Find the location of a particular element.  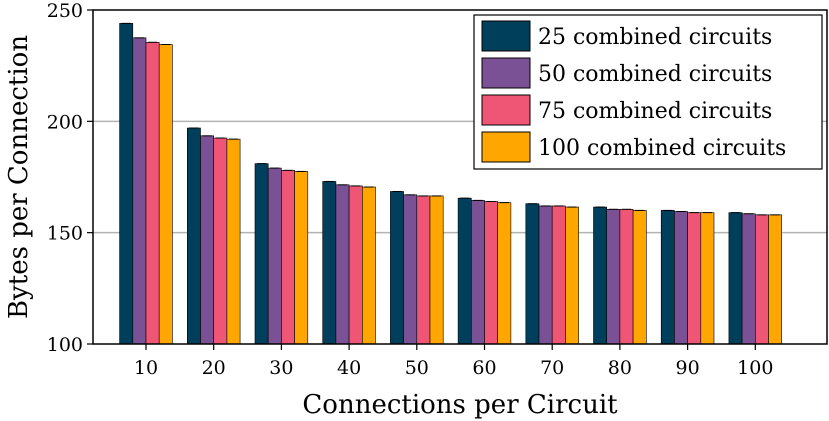

legend-label: 25 combined circuits is located at coordinates (655, 37).